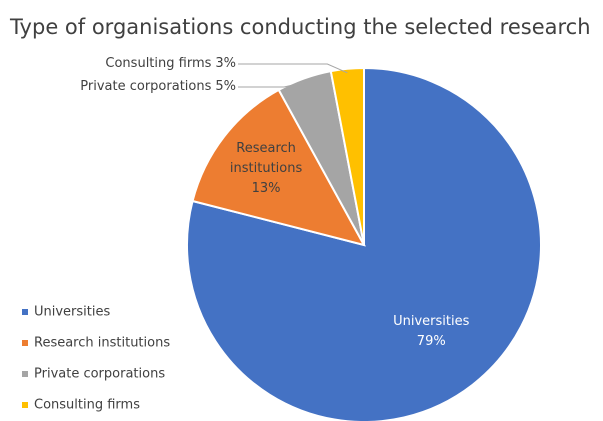 The width and height of the screenshot is (603, 421). I want to click on data-label: Research institutions 13%, so click(266, 169).